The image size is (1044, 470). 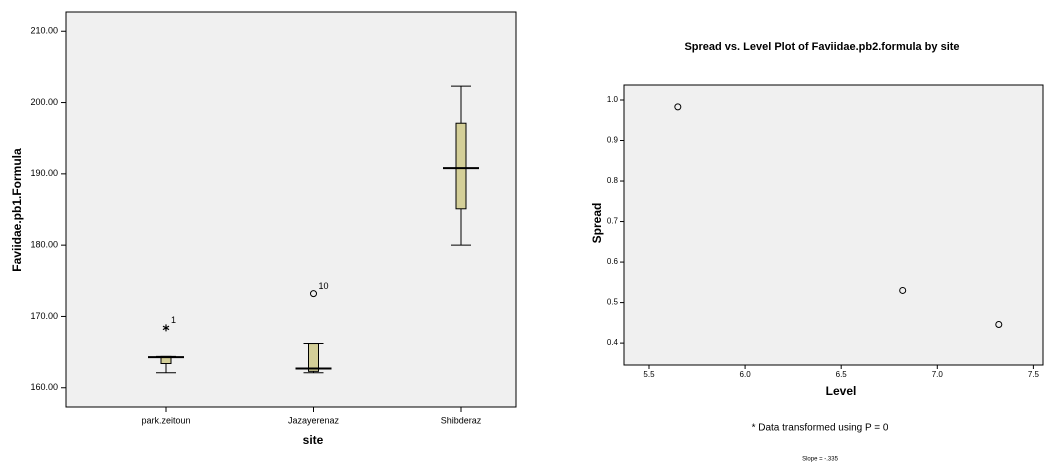 I want to click on x-tick-label: Shibderaz, so click(x=461, y=420).